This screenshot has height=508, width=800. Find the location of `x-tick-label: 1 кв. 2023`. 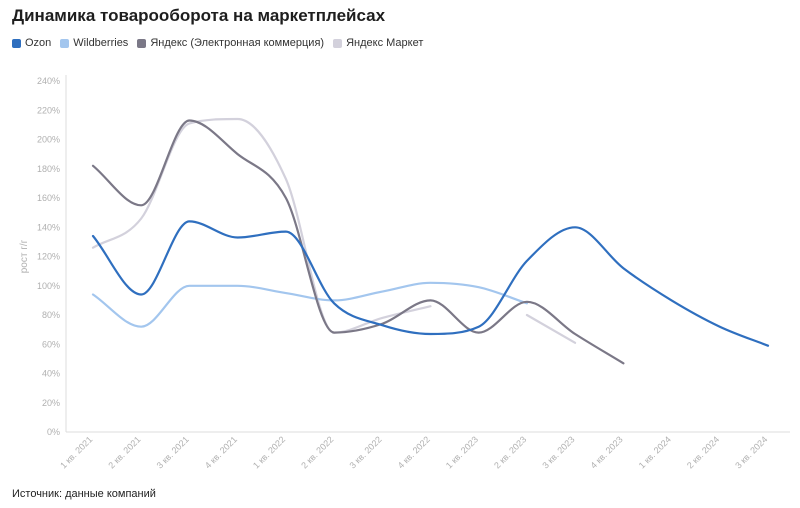

x-tick-label: 1 кв. 2023 is located at coordinates (462, 452).